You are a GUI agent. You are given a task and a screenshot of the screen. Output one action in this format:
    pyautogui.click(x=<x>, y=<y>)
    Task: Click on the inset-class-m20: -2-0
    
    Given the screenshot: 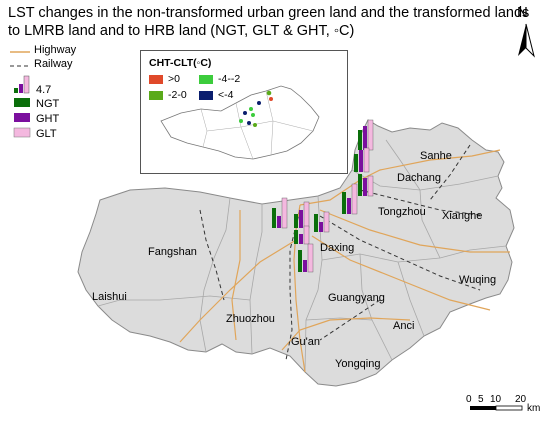 What is the action you would take?
    pyautogui.click(x=168, y=95)
    